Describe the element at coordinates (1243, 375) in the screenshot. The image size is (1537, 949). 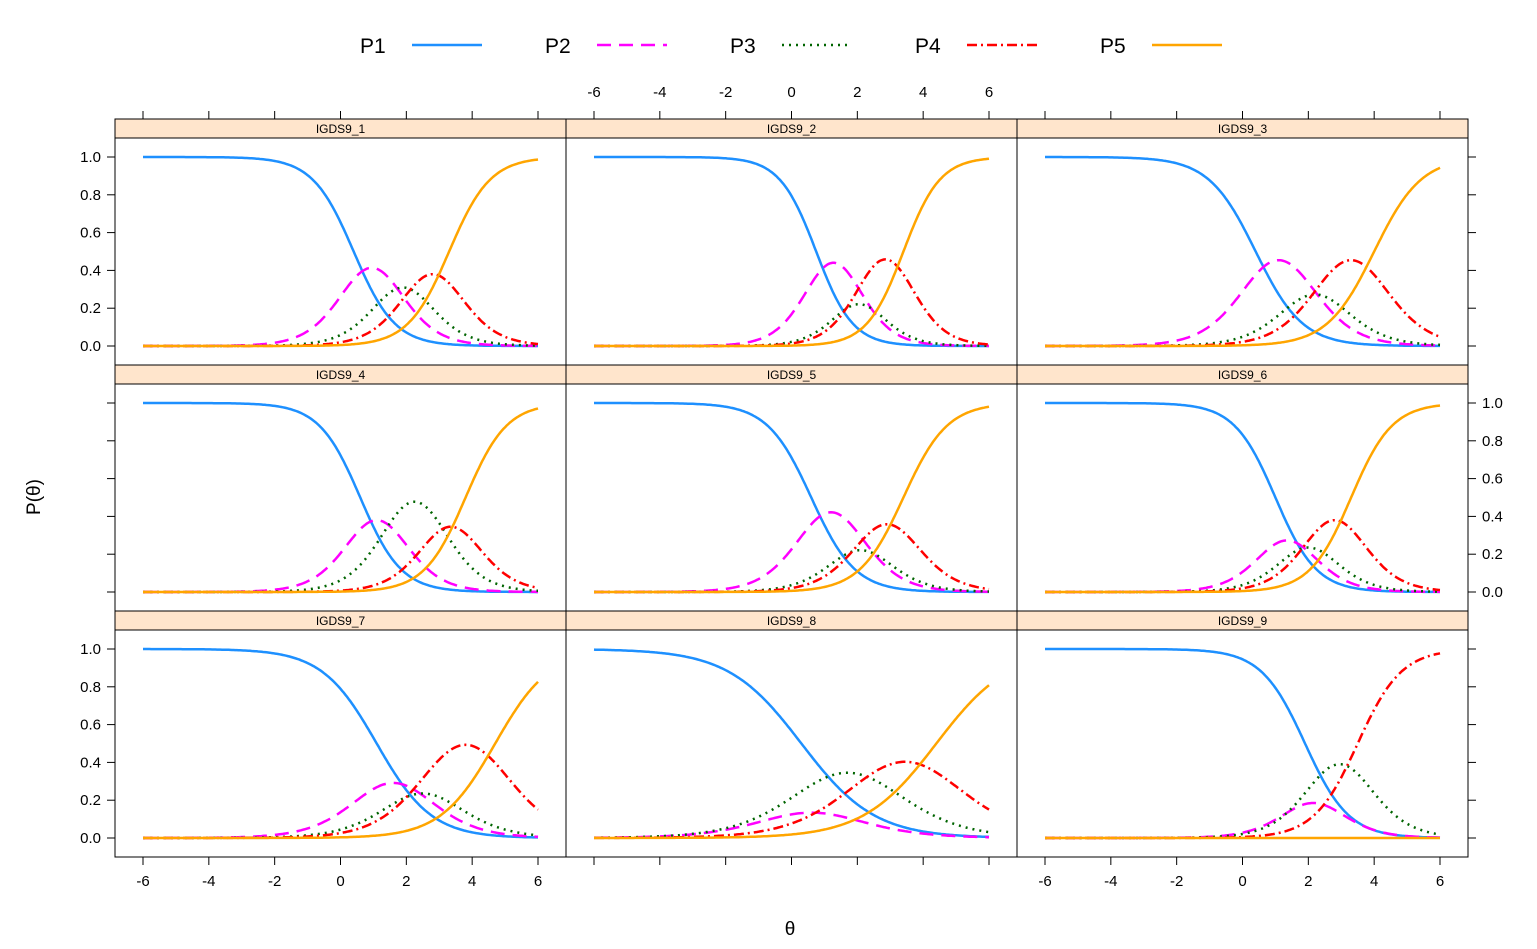
I see `strip-label: IGDS9_6` at that location.